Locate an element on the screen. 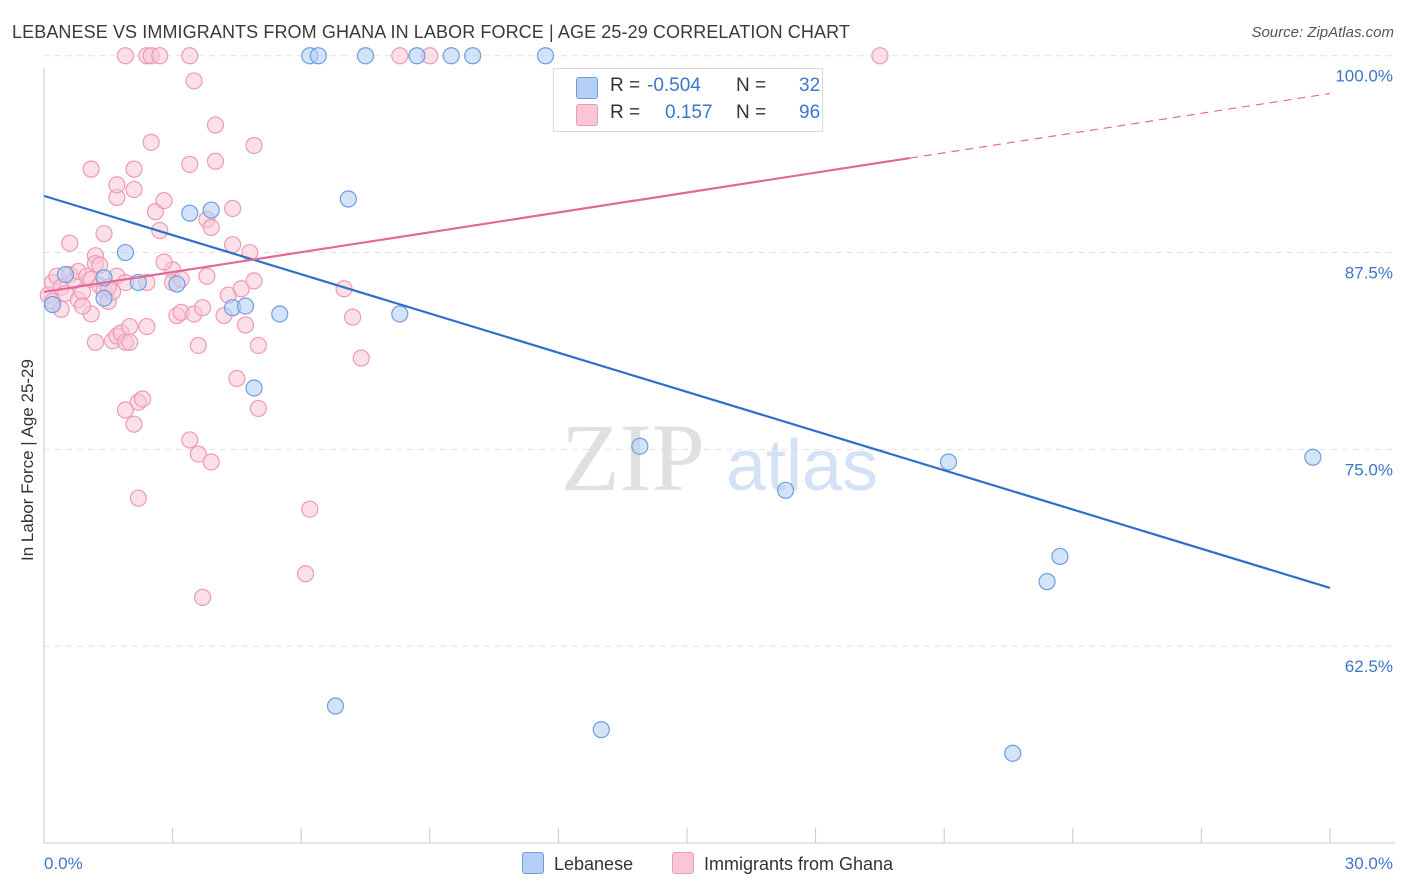 The width and height of the screenshot is (1406, 892). bottom-legend-swatch-lebanese is located at coordinates (533, 863).